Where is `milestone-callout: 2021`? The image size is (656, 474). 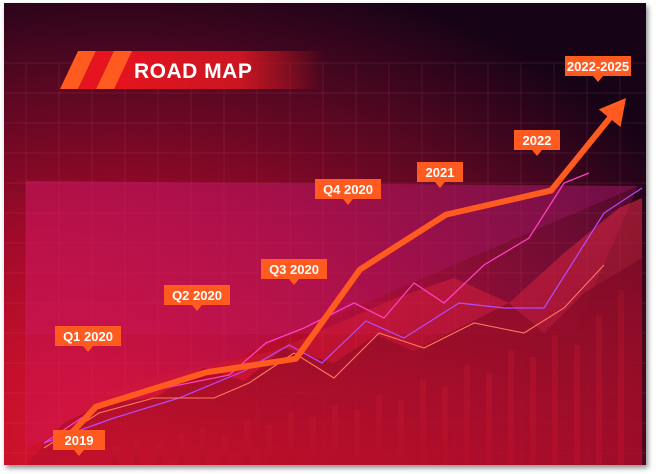
milestone-callout: 2021 is located at coordinates (440, 175).